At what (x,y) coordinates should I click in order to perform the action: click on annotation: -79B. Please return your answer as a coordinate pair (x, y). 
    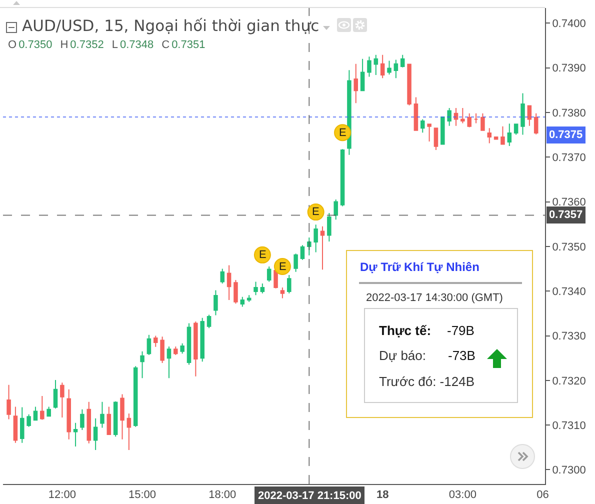
    Looking at the image, I should click on (460, 330).